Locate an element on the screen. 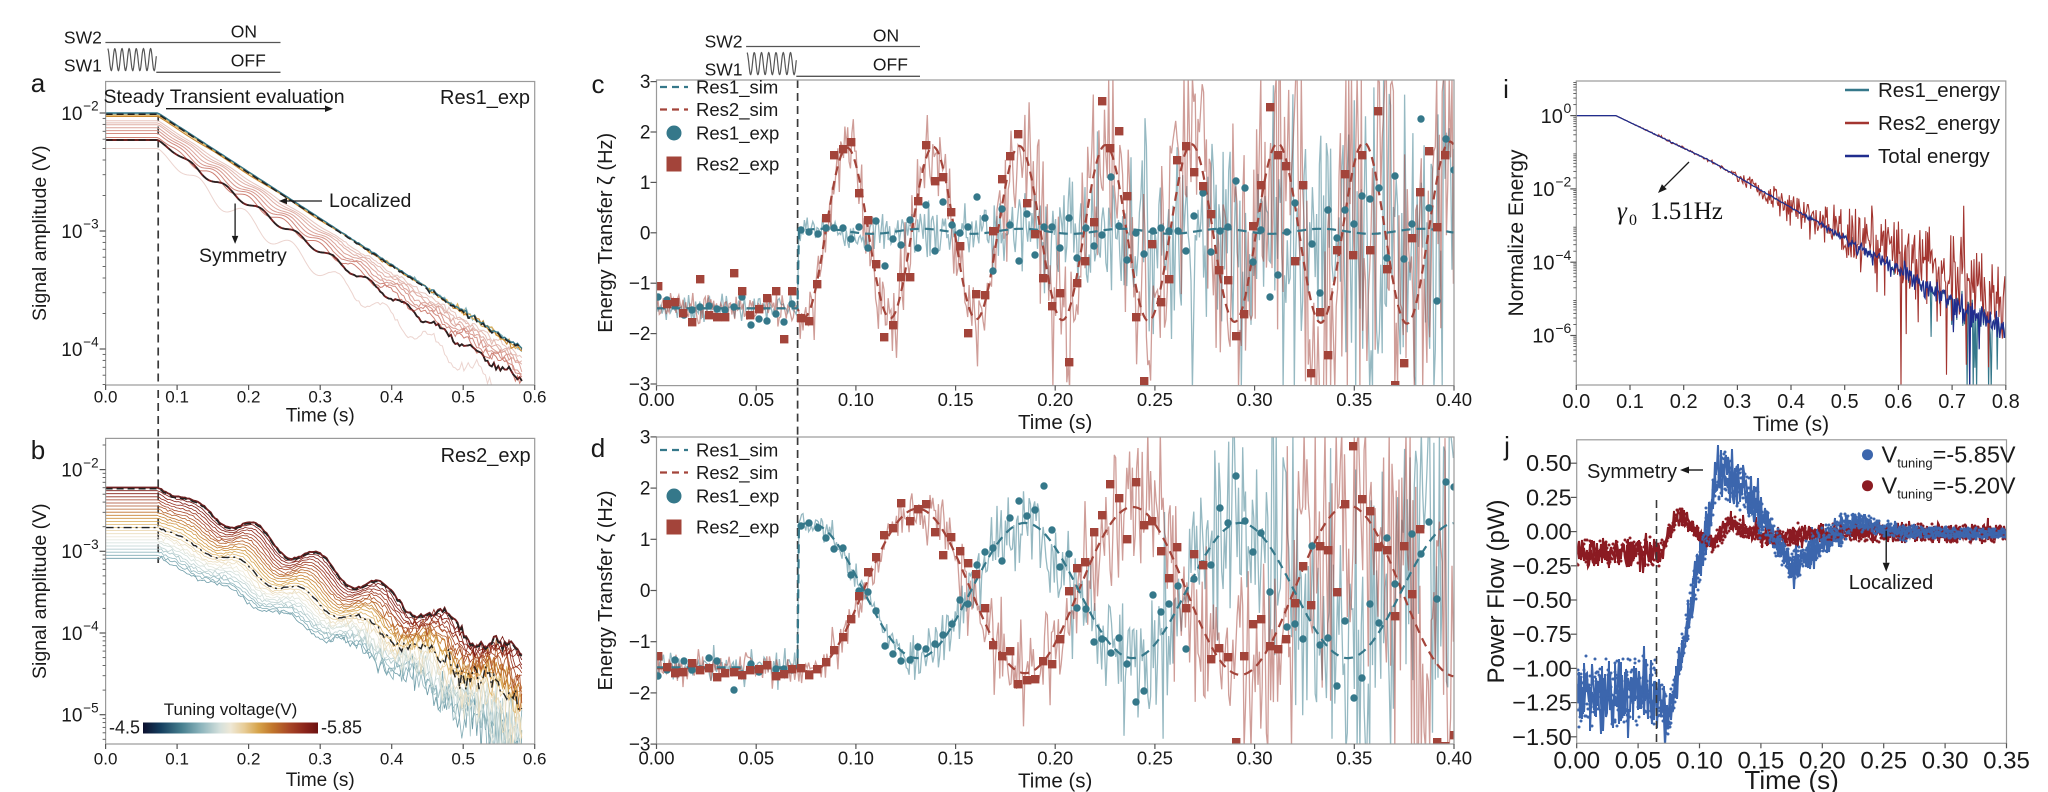 The width and height of the screenshot is (2048, 792). svg-text: −1.25 is located at coordinates (1541, 703).